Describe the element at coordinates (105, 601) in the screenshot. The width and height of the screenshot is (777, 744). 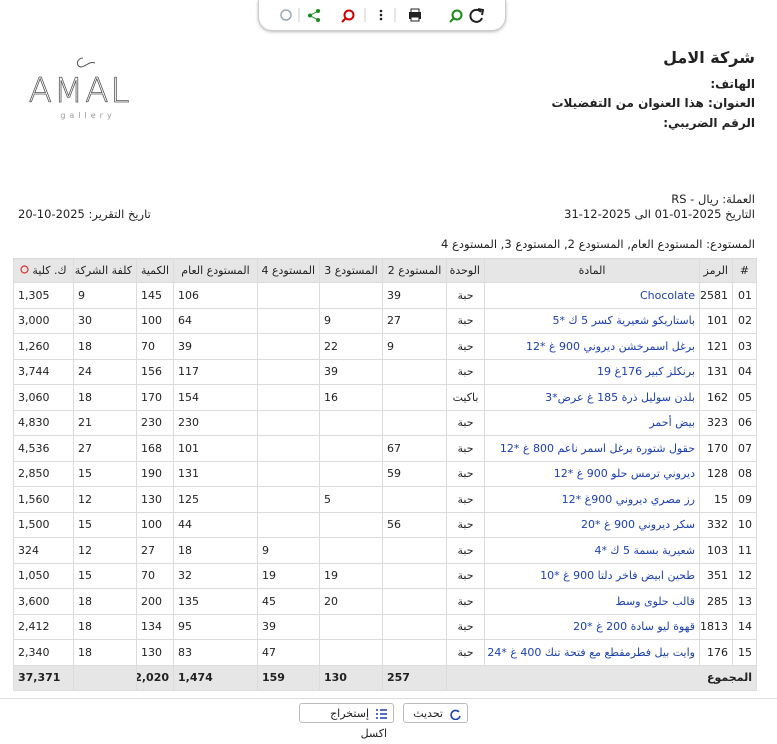
I see `table-cell: 18` at that location.